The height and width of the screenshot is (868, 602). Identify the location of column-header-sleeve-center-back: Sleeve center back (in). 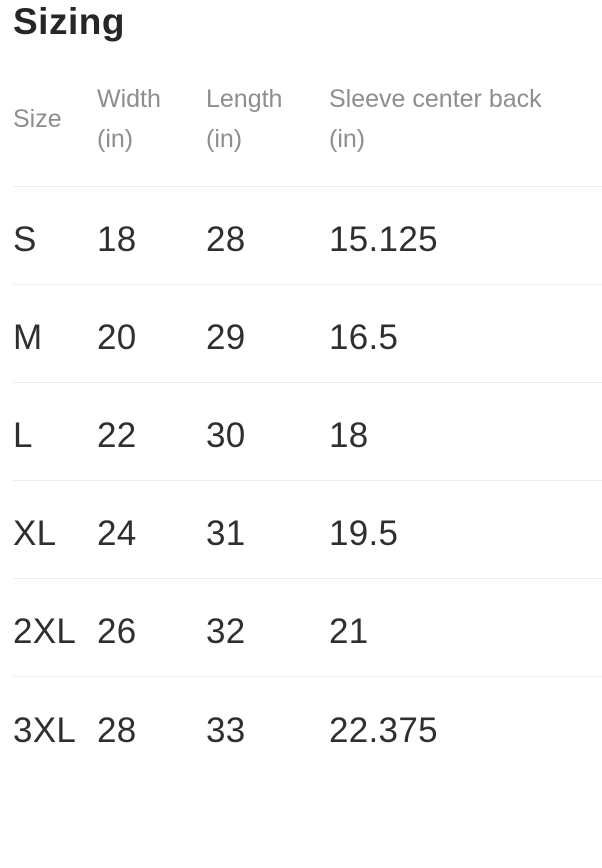
(465, 119).